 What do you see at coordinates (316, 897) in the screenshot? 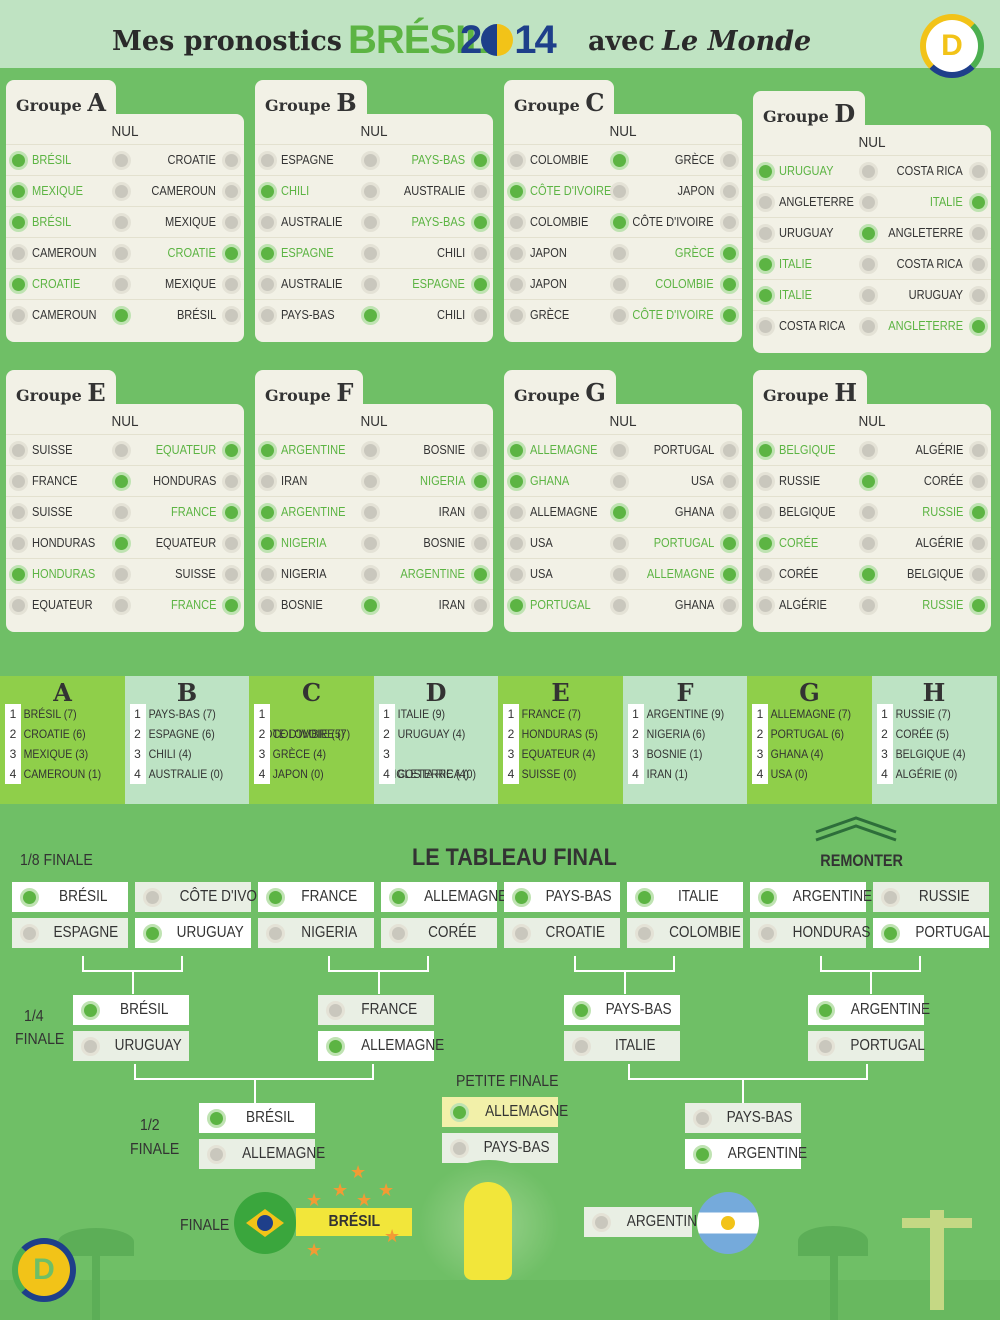
I see `bracket-team: FRANCE` at bounding box center [316, 897].